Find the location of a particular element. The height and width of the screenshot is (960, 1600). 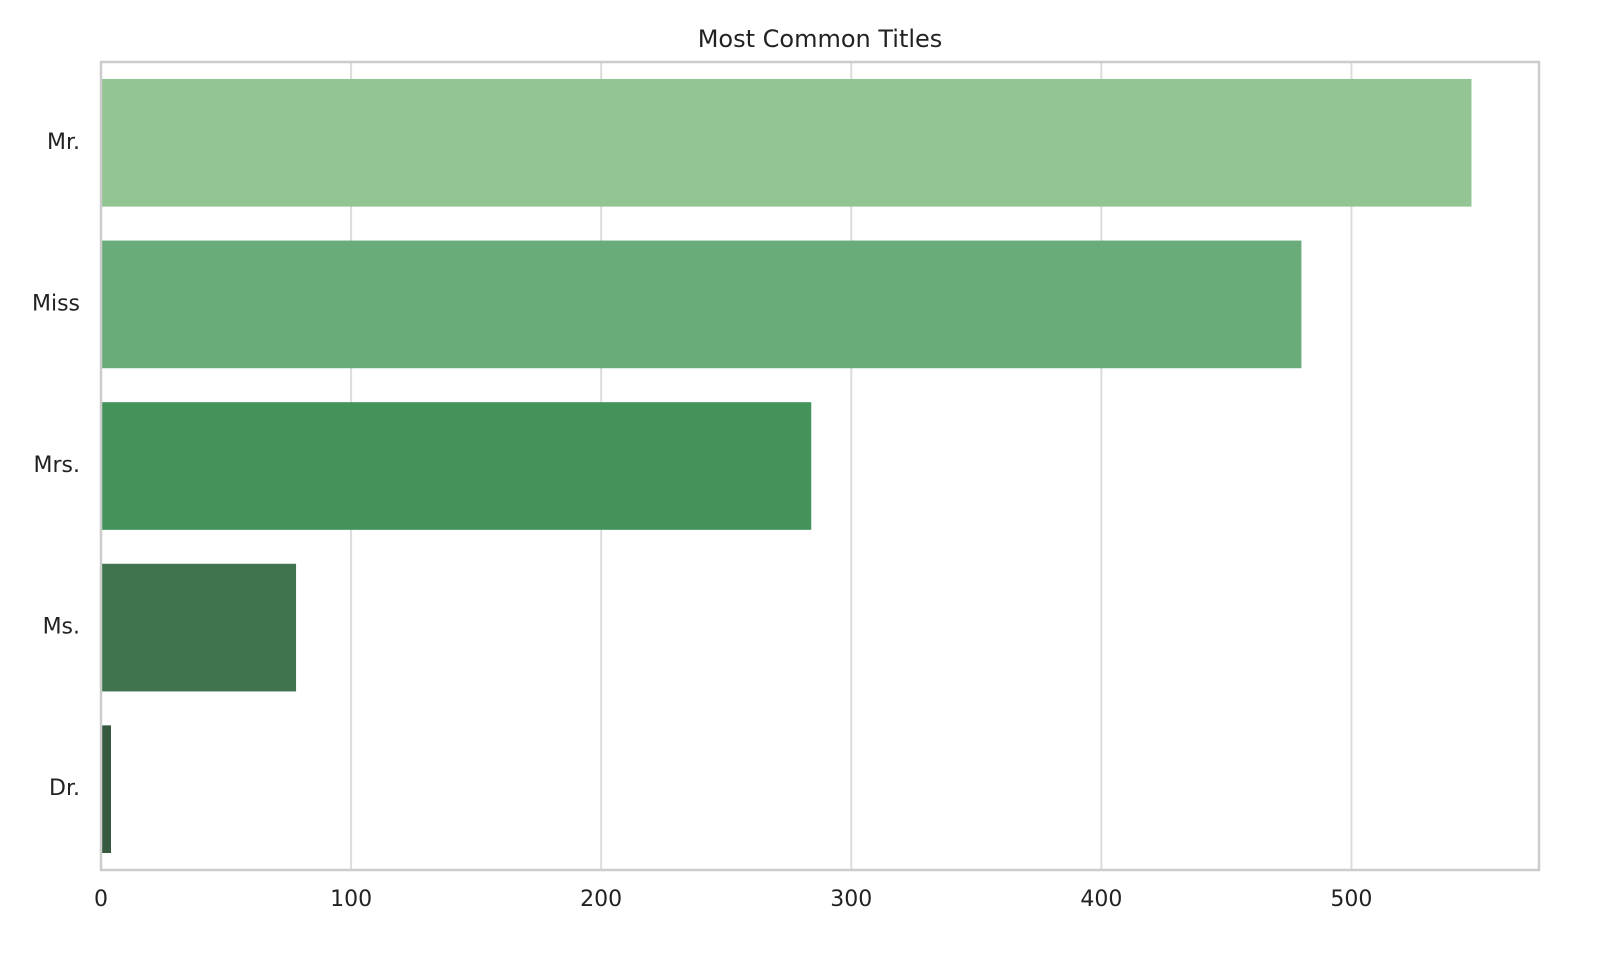

y-tick-label: Dr. is located at coordinates (64, 788).